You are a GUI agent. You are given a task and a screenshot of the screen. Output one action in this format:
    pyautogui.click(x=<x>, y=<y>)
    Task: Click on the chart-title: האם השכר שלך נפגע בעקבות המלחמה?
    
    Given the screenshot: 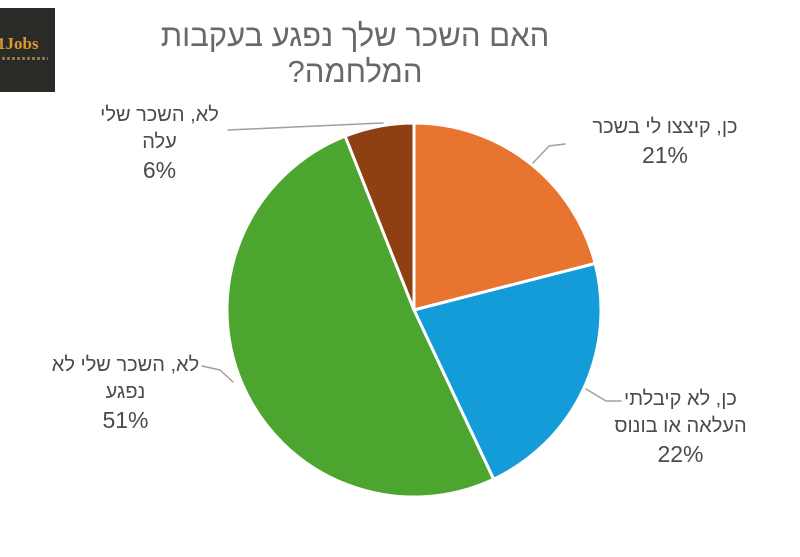 What is the action you would take?
    pyautogui.click(x=355, y=53)
    